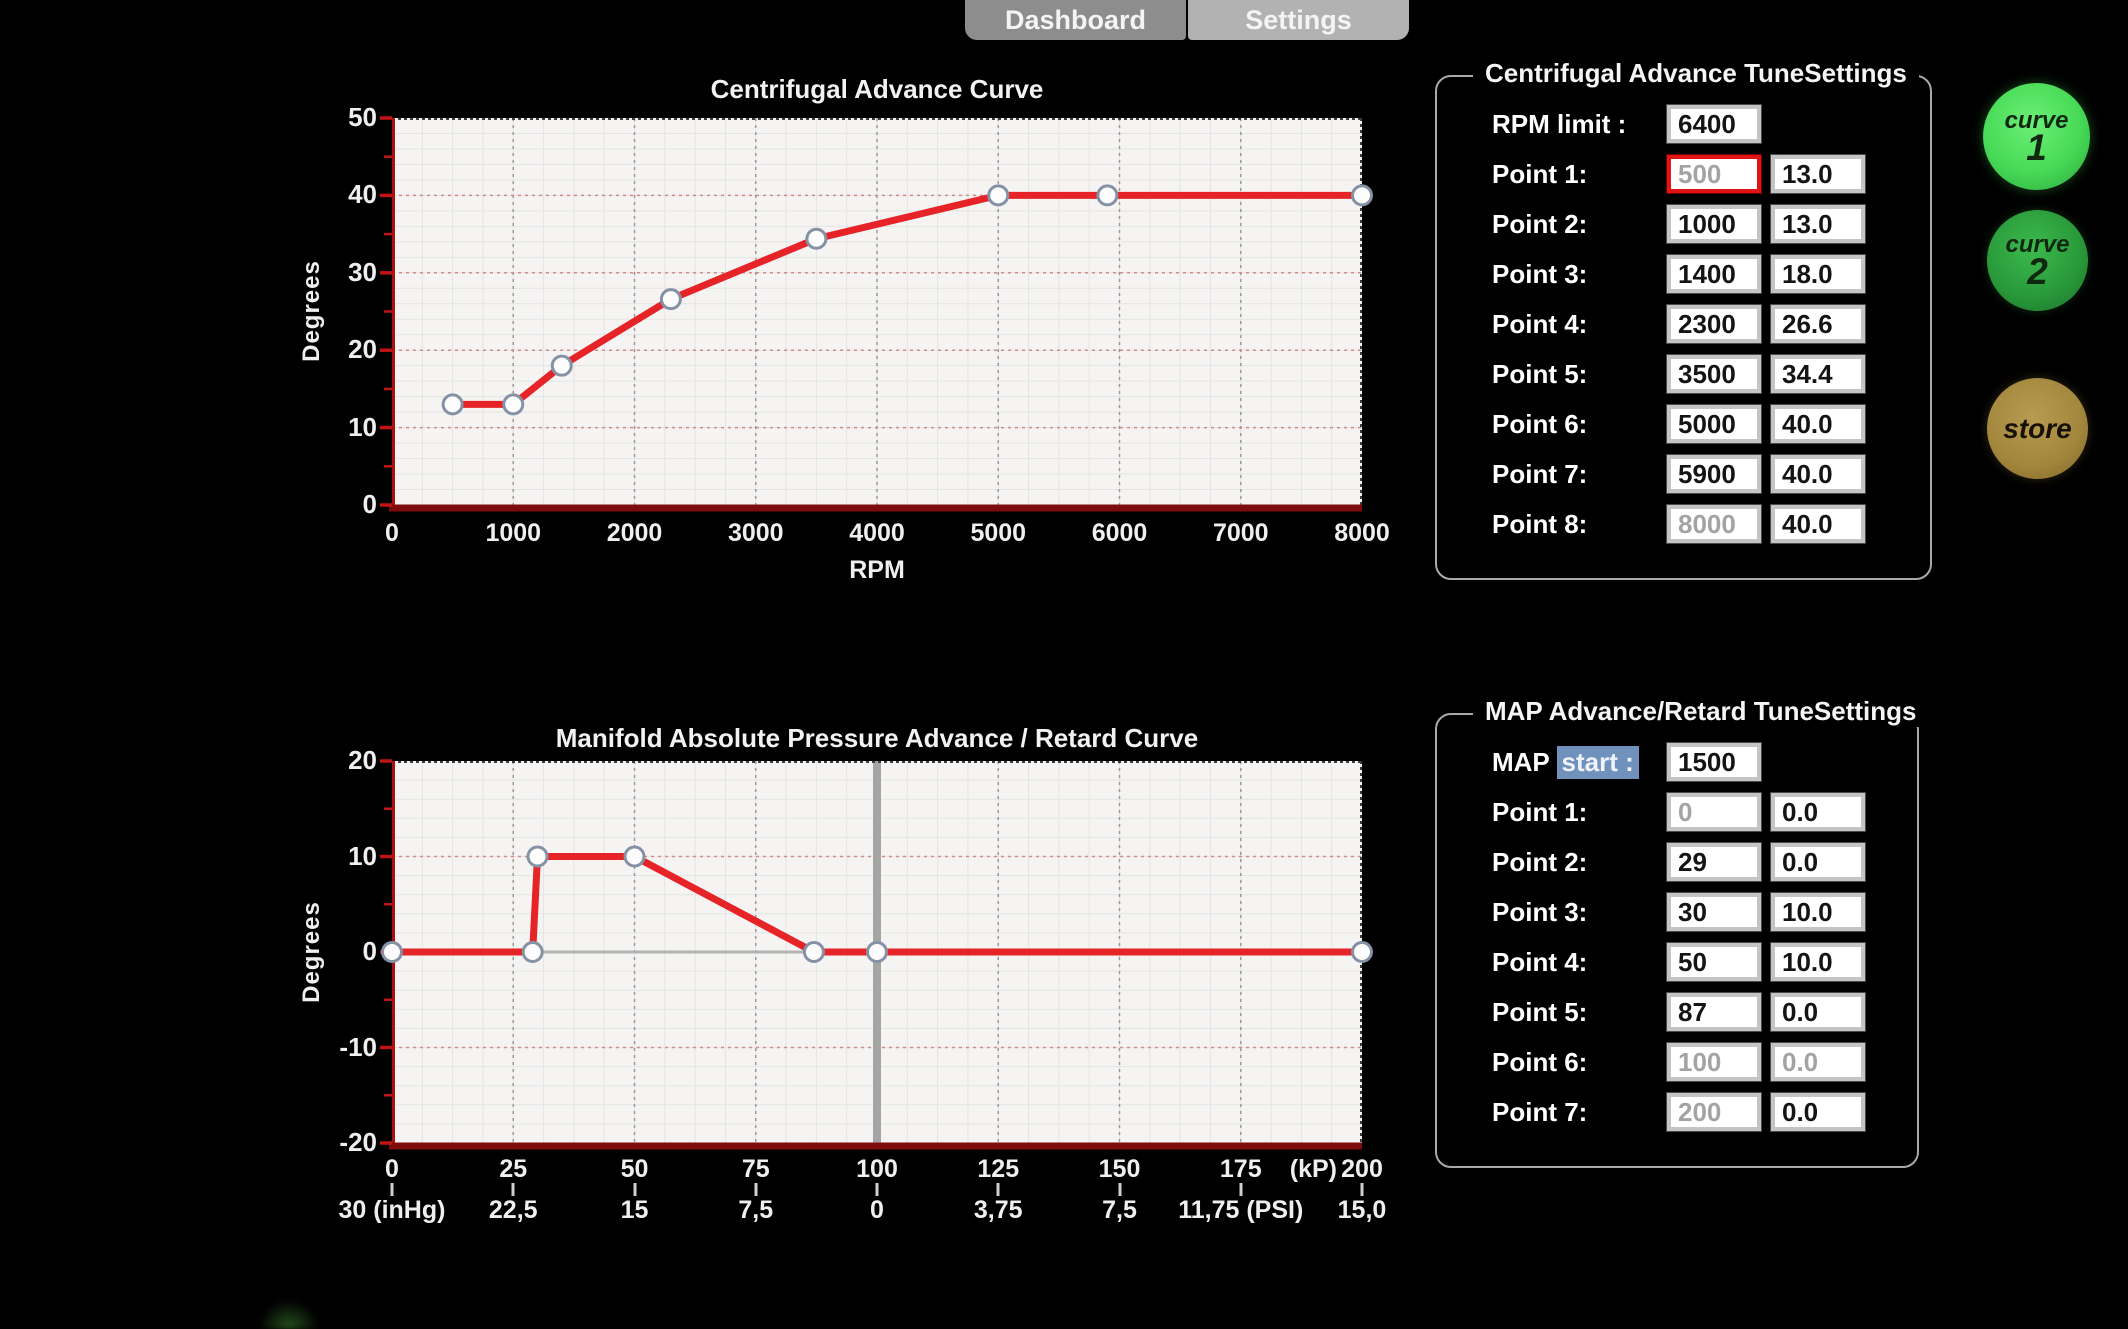 Image resolution: width=2128 pixels, height=1329 pixels. I want to click on value-field-x: 1000, so click(1714, 224).